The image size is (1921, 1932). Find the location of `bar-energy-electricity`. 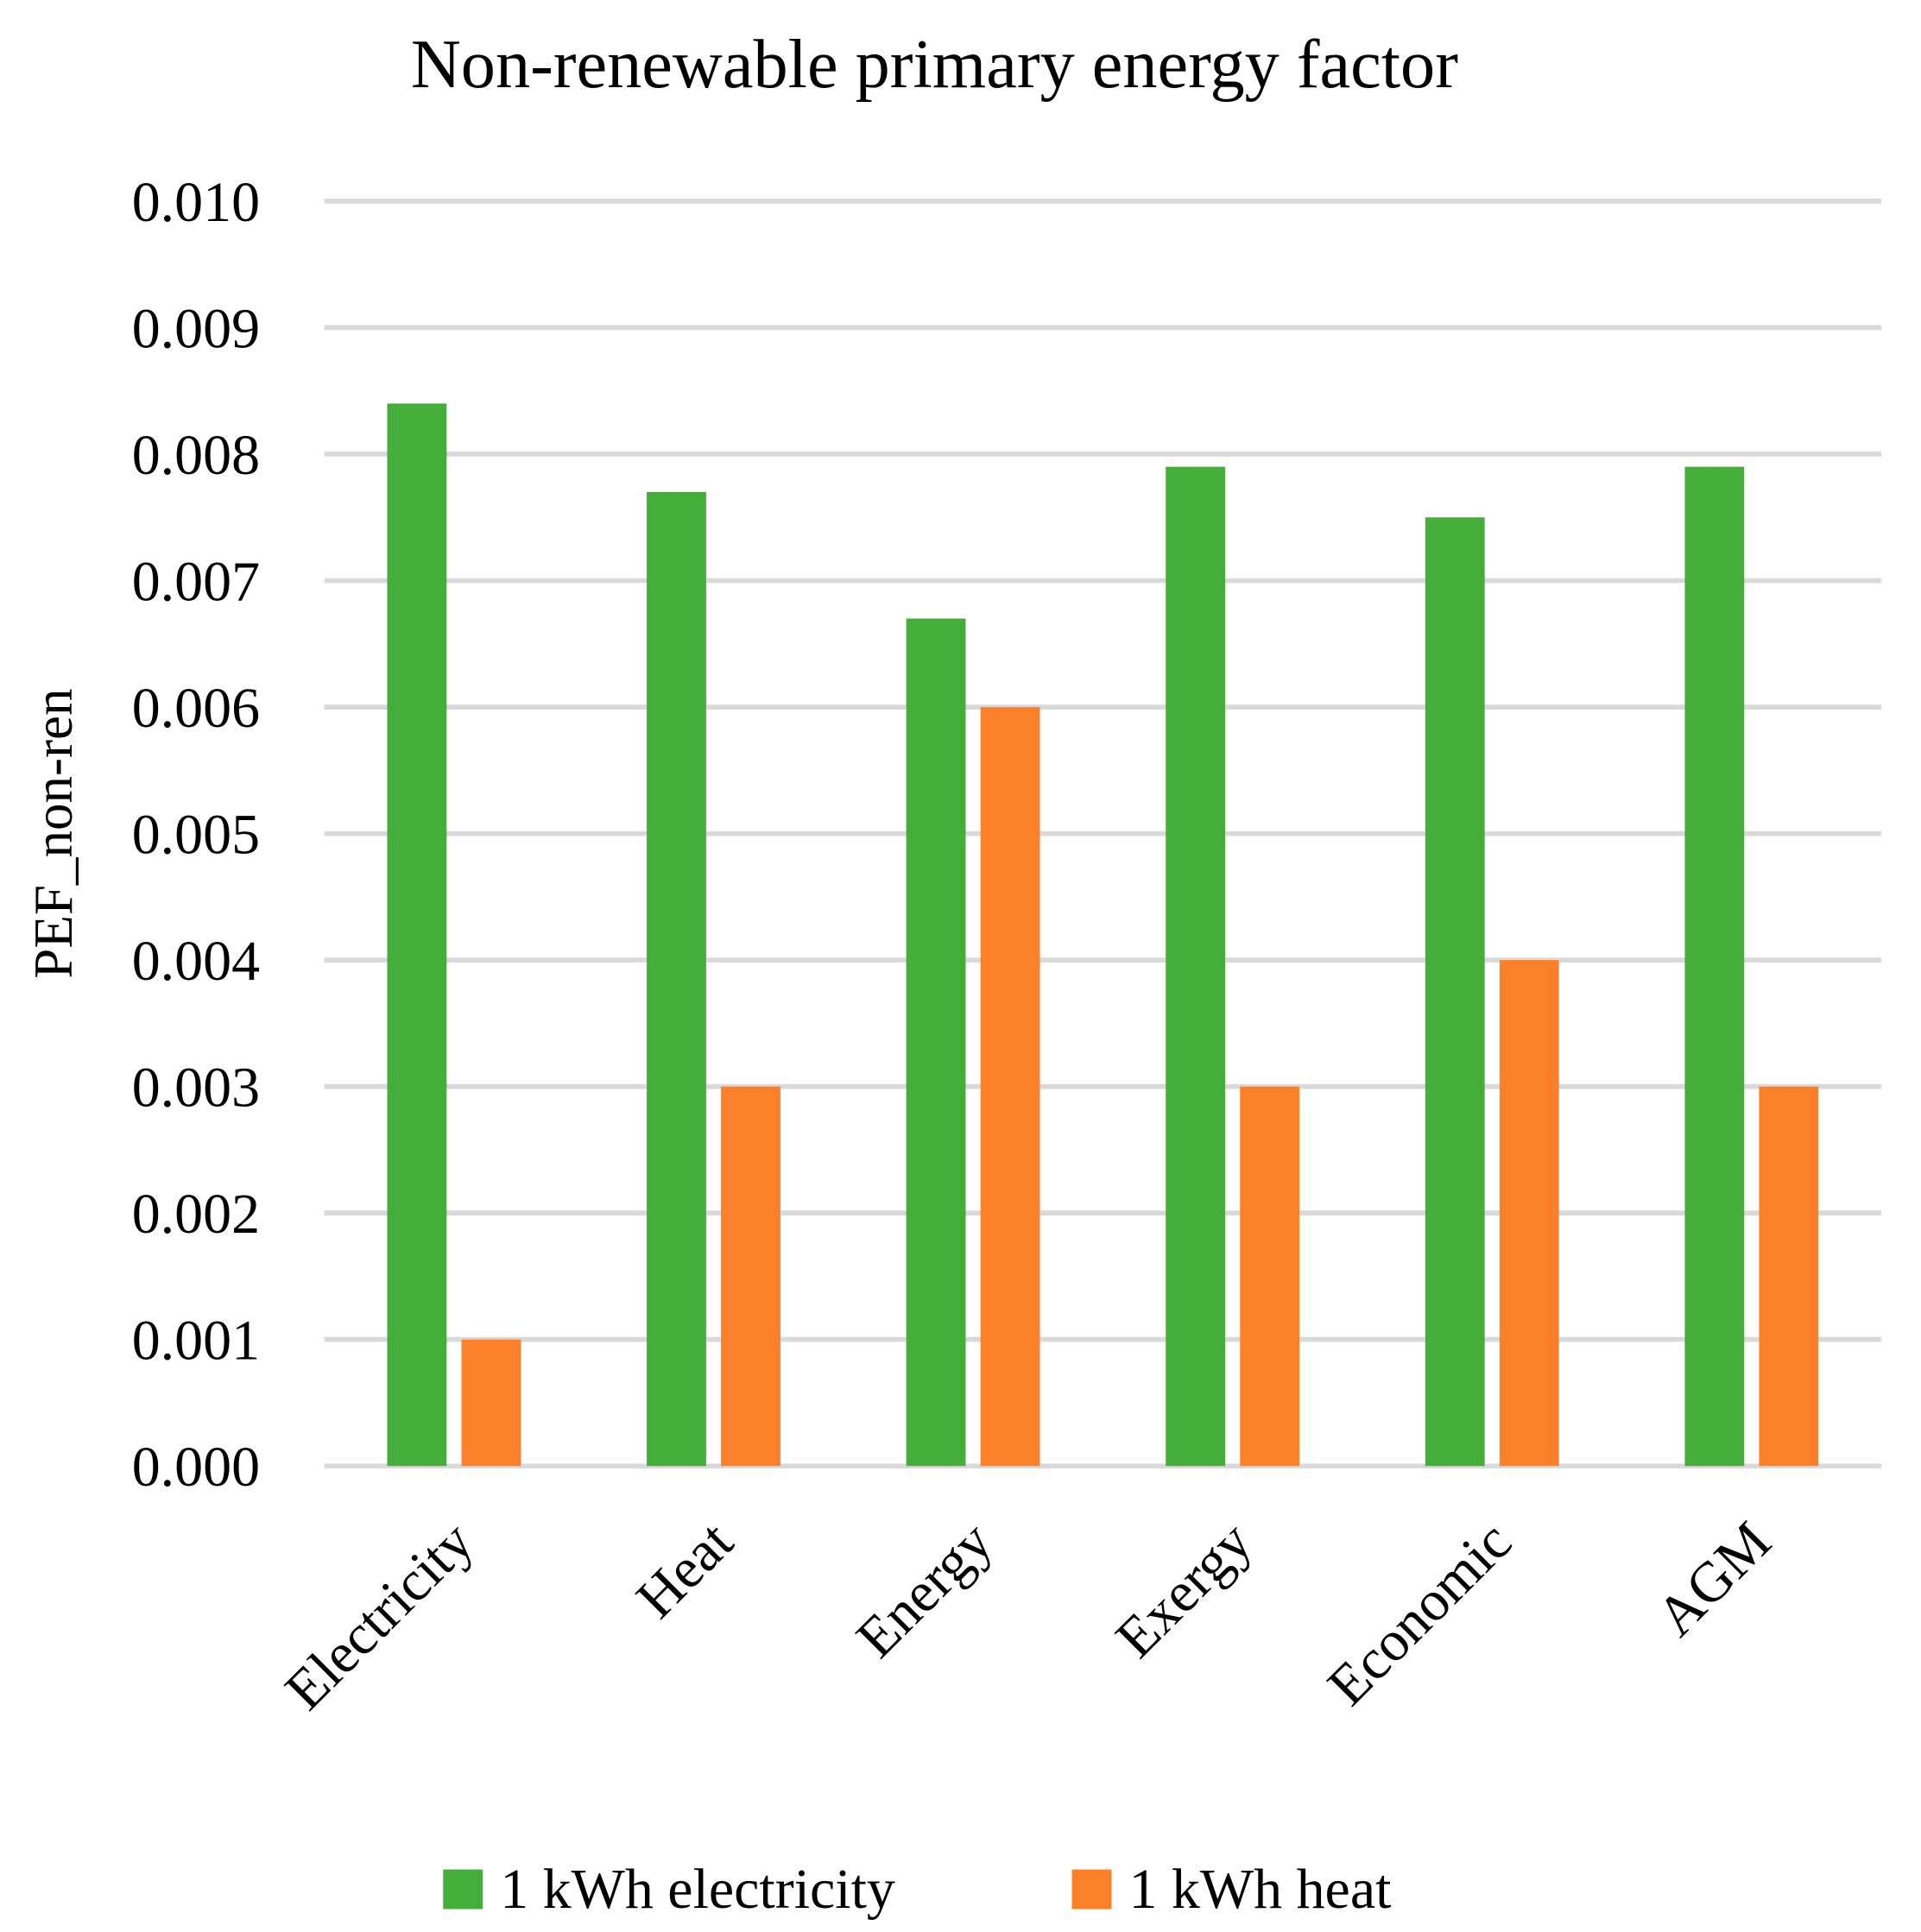

bar-energy-electricity is located at coordinates (936, 1042).